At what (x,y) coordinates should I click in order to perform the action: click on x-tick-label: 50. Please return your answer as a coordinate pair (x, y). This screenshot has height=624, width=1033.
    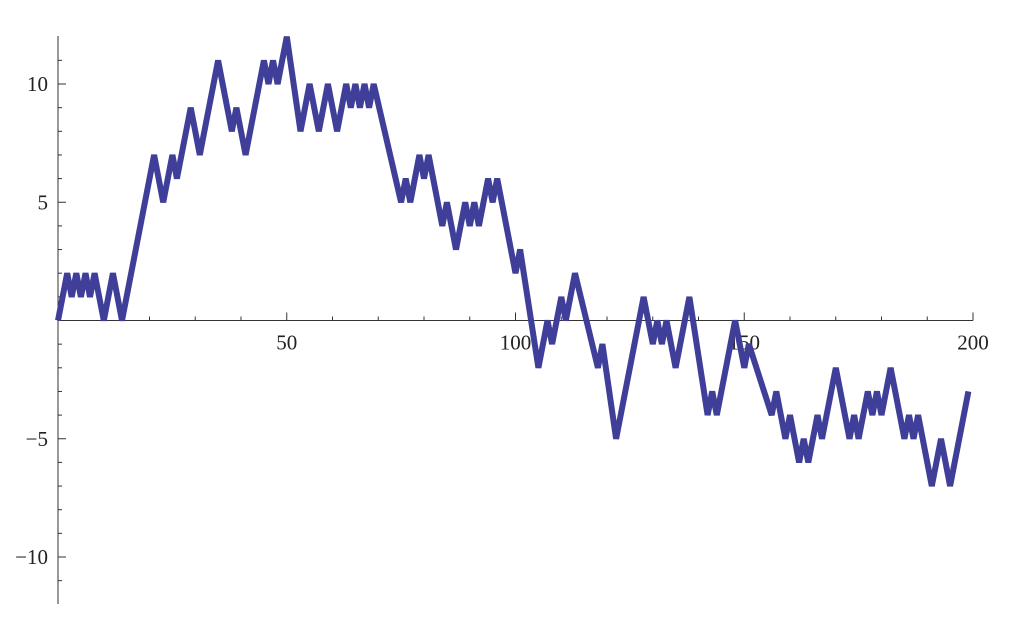
    Looking at the image, I should click on (286, 343).